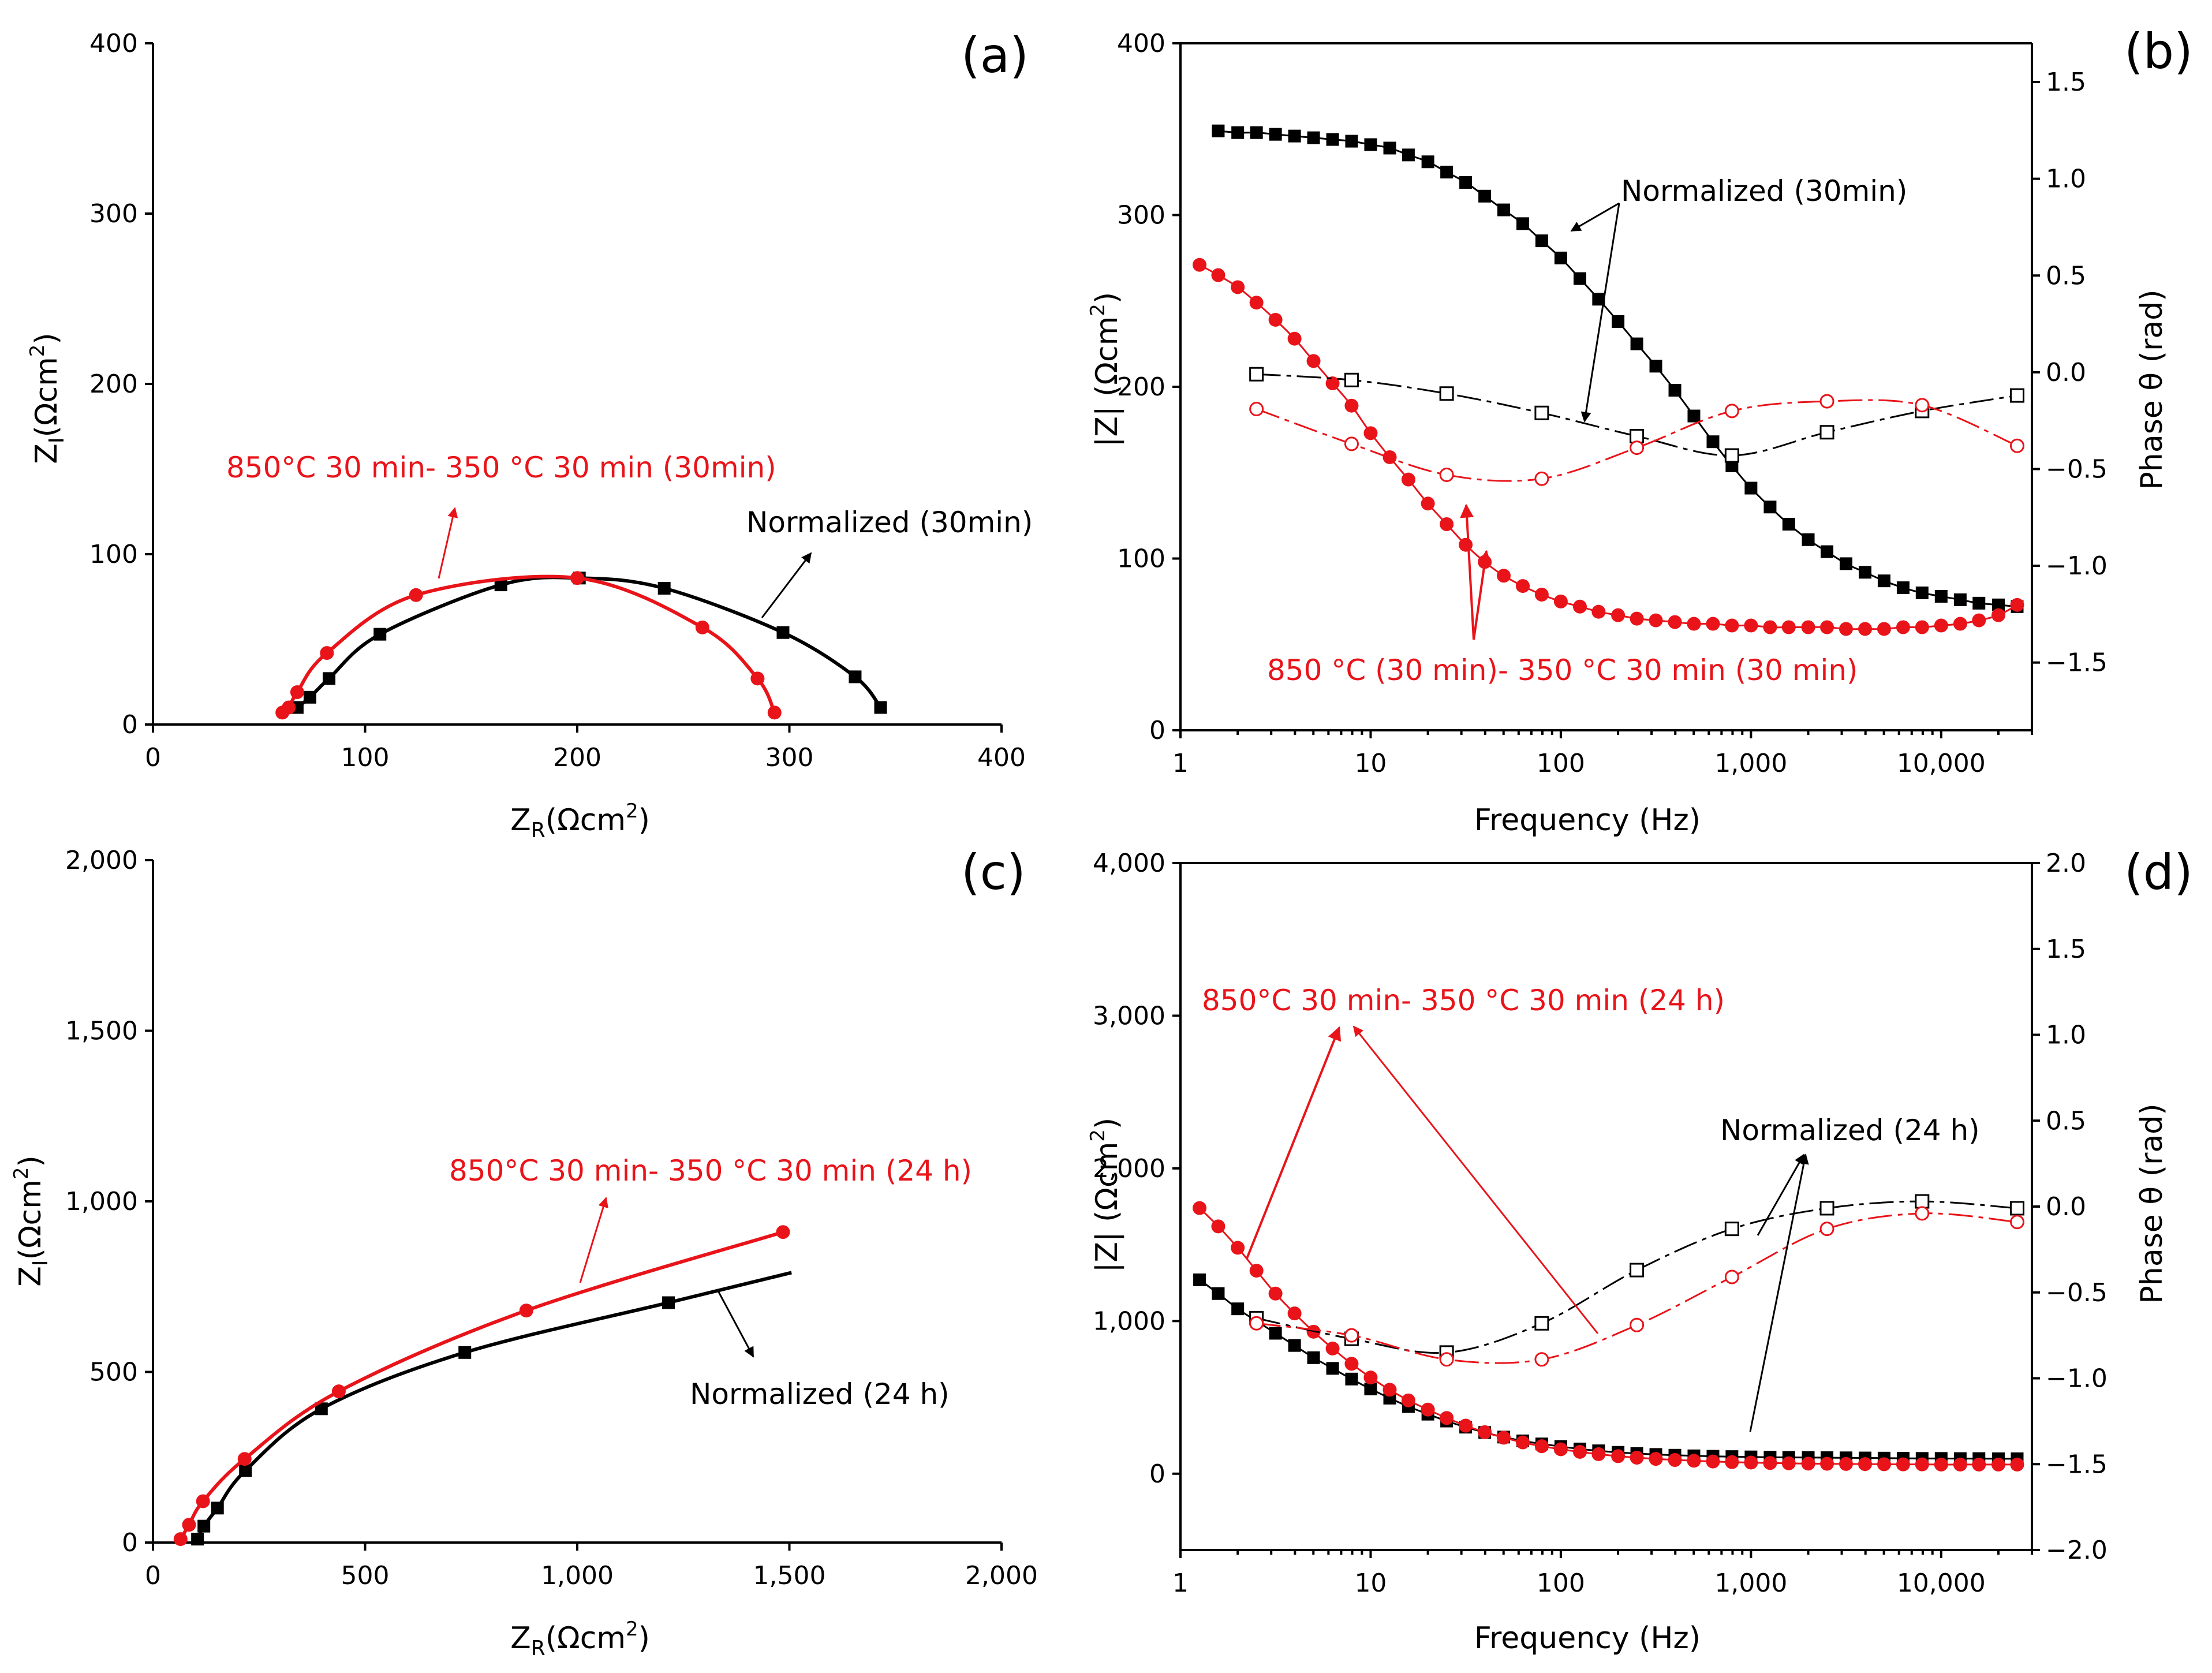 Image resolution: width=2212 pixels, height=1673 pixels. I want to click on y2-tick-label: 0.0, so click(2066, 1207).